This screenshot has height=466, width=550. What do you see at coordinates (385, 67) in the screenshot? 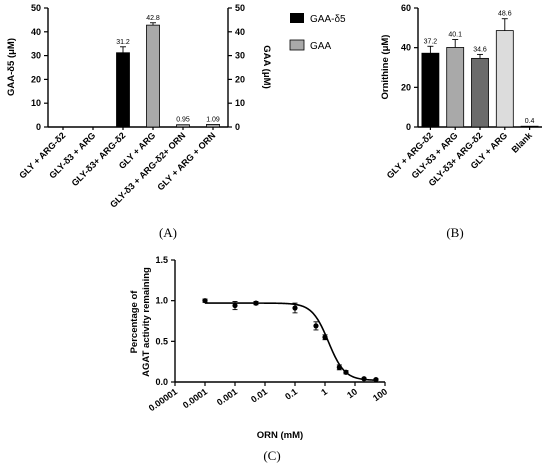
I see `panel-b-y-label: Ornithine (μM)` at bounding box center [385, 67].